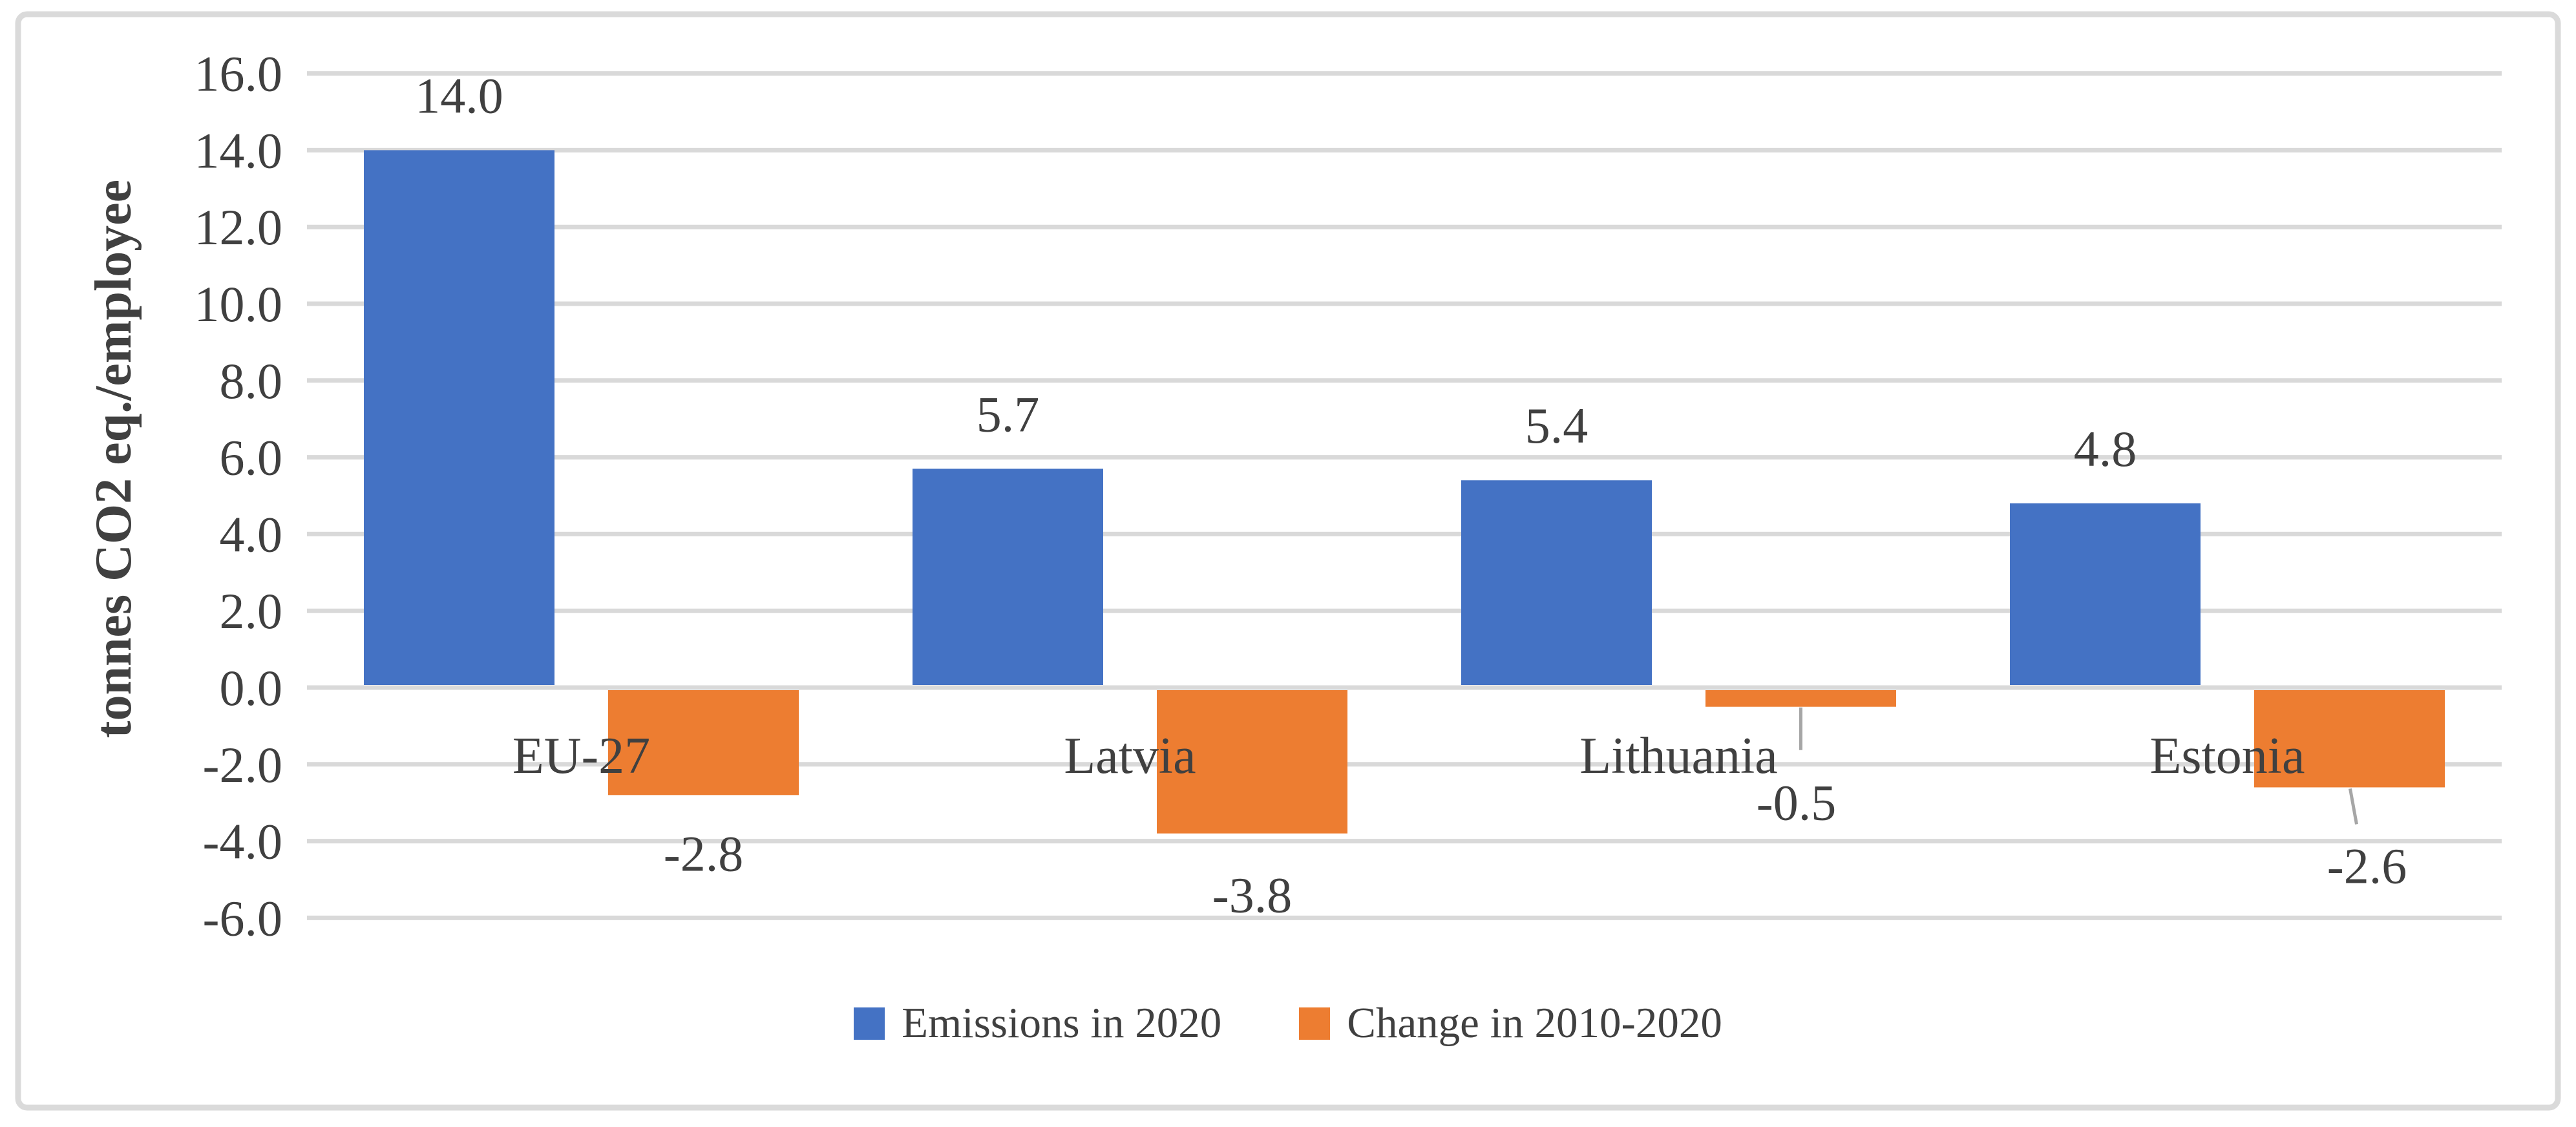 The width and height of the screenshot is (2576, 1127). Describe the element at coordinates (2105, 449) in the screenshot. I see `data-label-emissions: 4.8` at that location.